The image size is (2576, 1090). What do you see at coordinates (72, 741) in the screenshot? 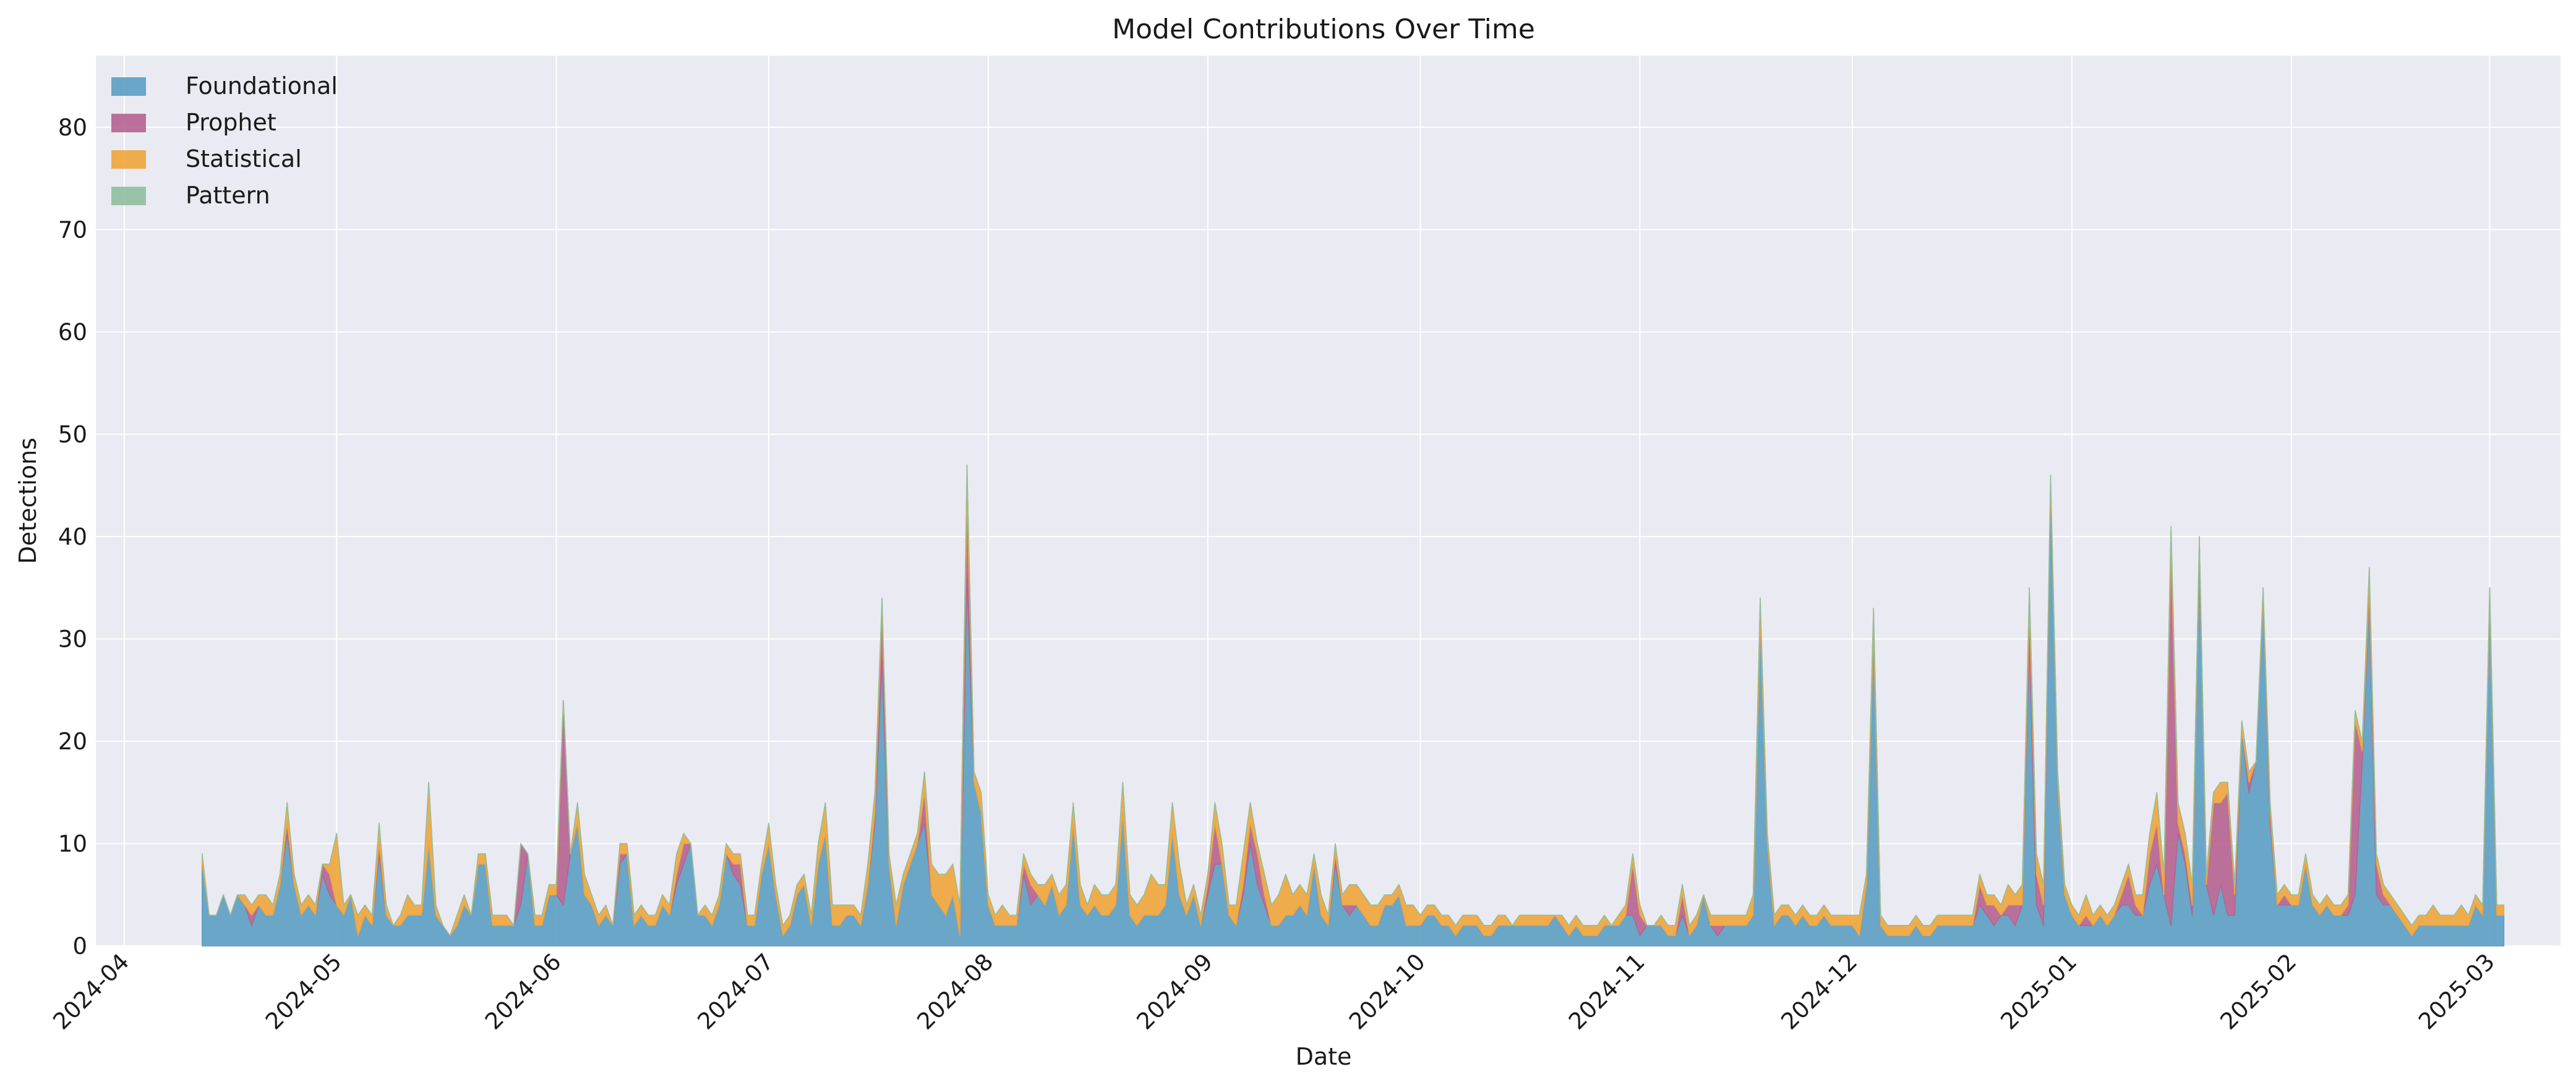
I see `y-tick-label: 20` at bounding box center [72, 741].